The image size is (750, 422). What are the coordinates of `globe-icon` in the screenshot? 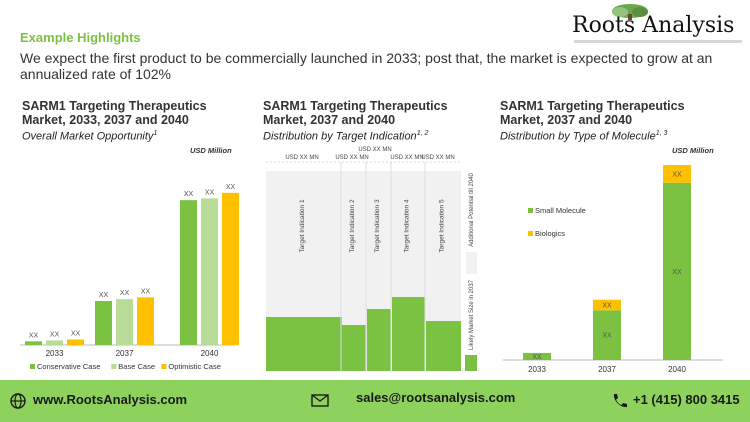 It's located at (18, 401).